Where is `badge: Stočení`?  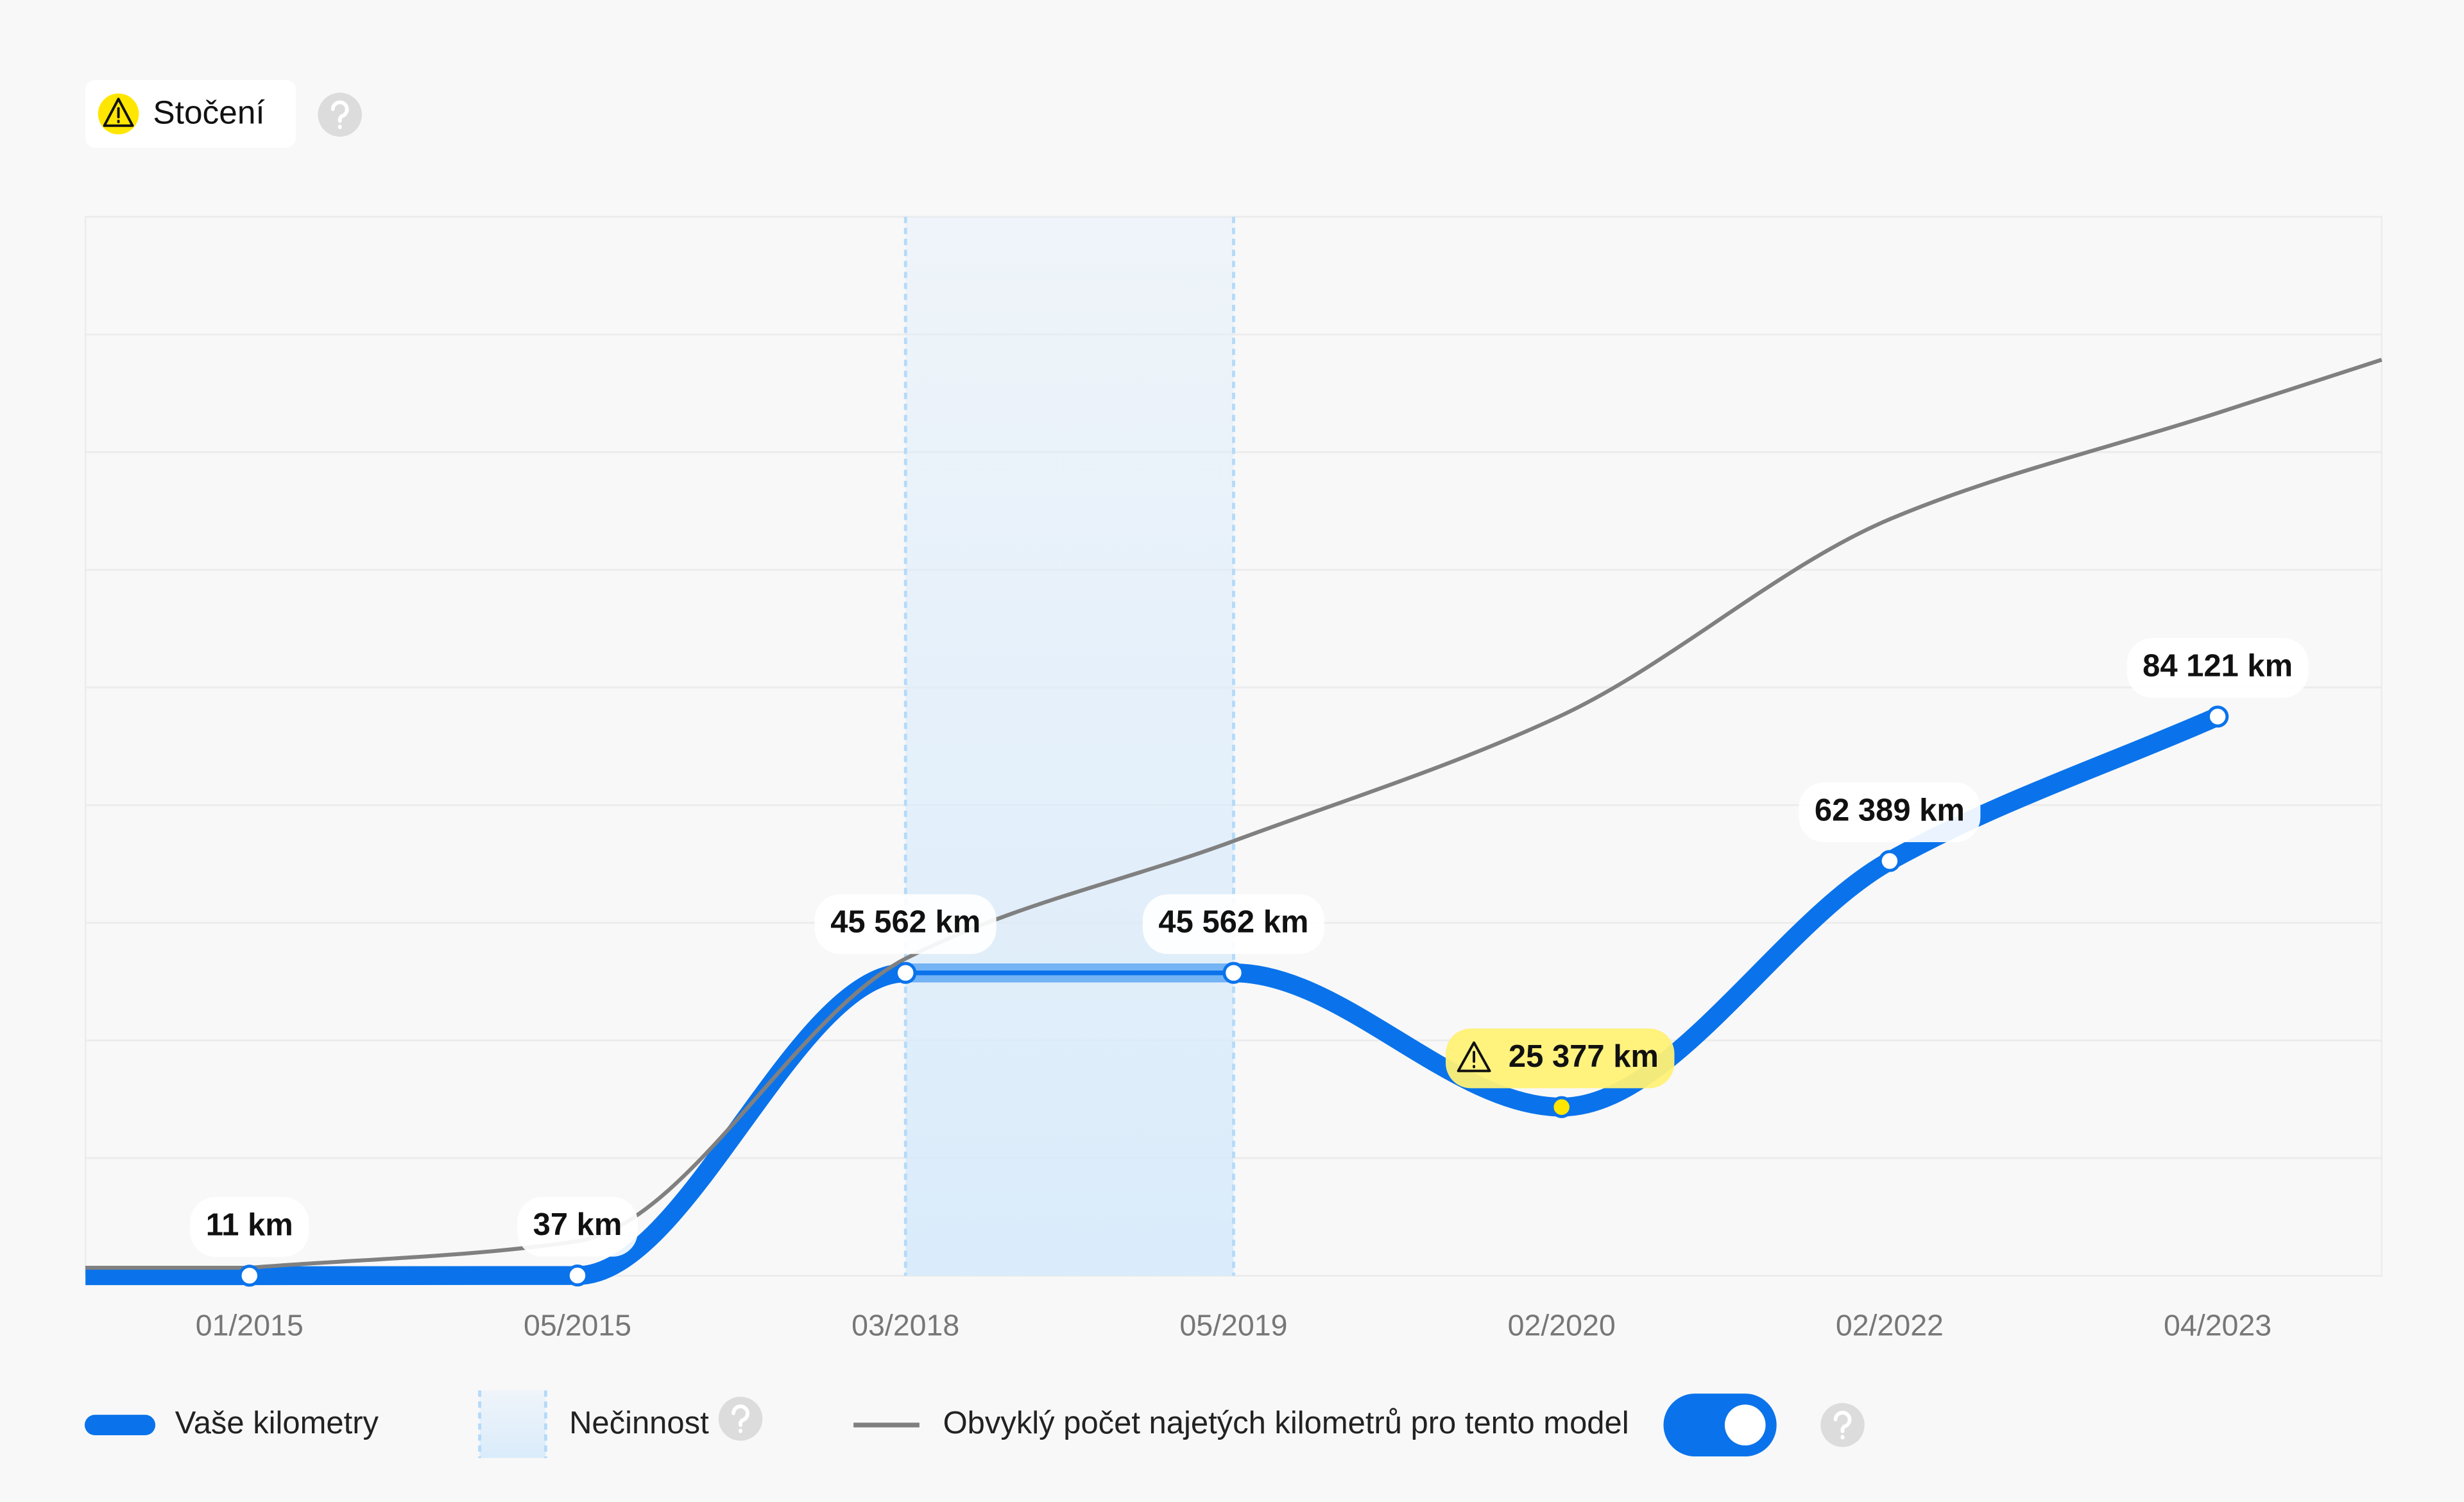 badge: Stočení is located at coordinates (191, 114).